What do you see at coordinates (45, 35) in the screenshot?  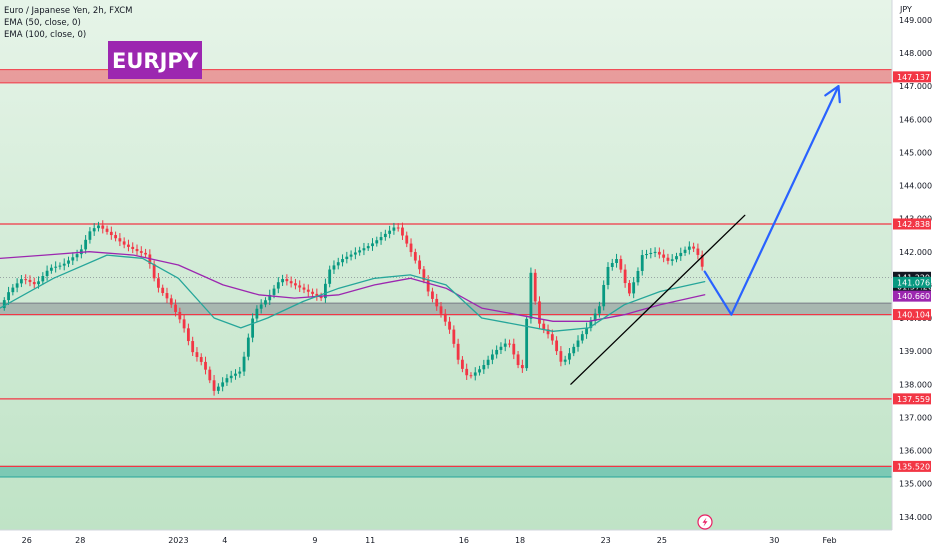 I see `ema-100-legend: EMA (100, close, 0)` at bounding box center [45, 35].